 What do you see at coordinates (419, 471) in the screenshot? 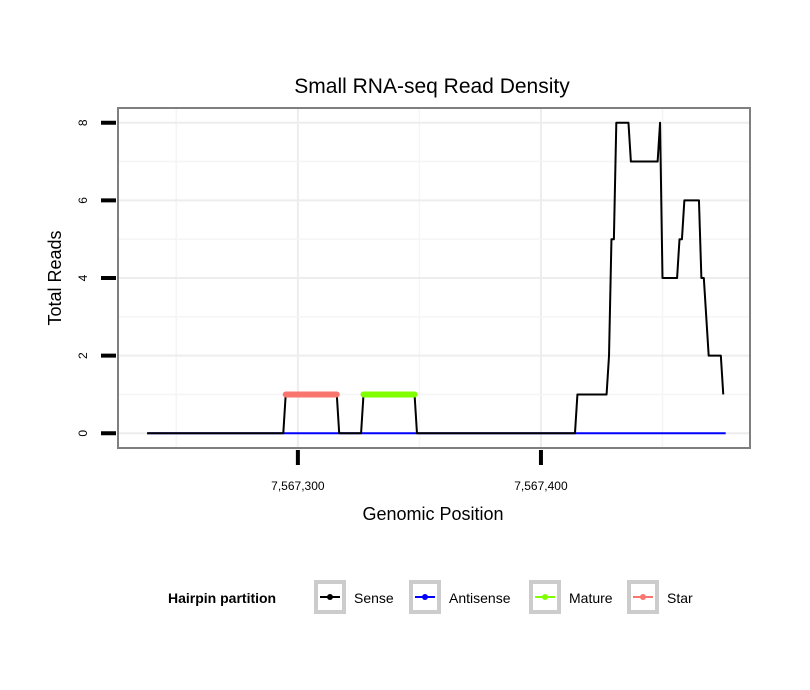
I see `x-axis: 7,567,300 7,567,400` at bounding box center [419, 471].